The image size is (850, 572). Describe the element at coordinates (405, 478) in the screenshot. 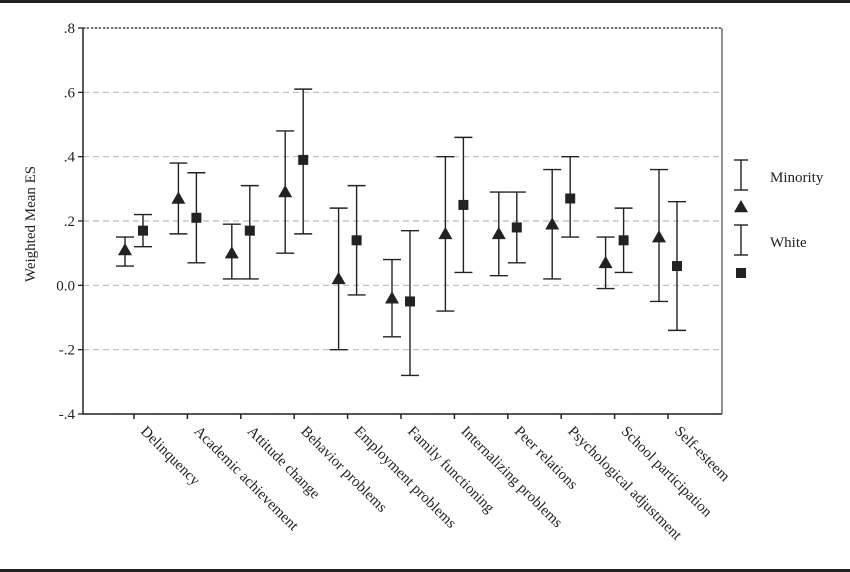

I see `category-label: Employment problems` at that location.